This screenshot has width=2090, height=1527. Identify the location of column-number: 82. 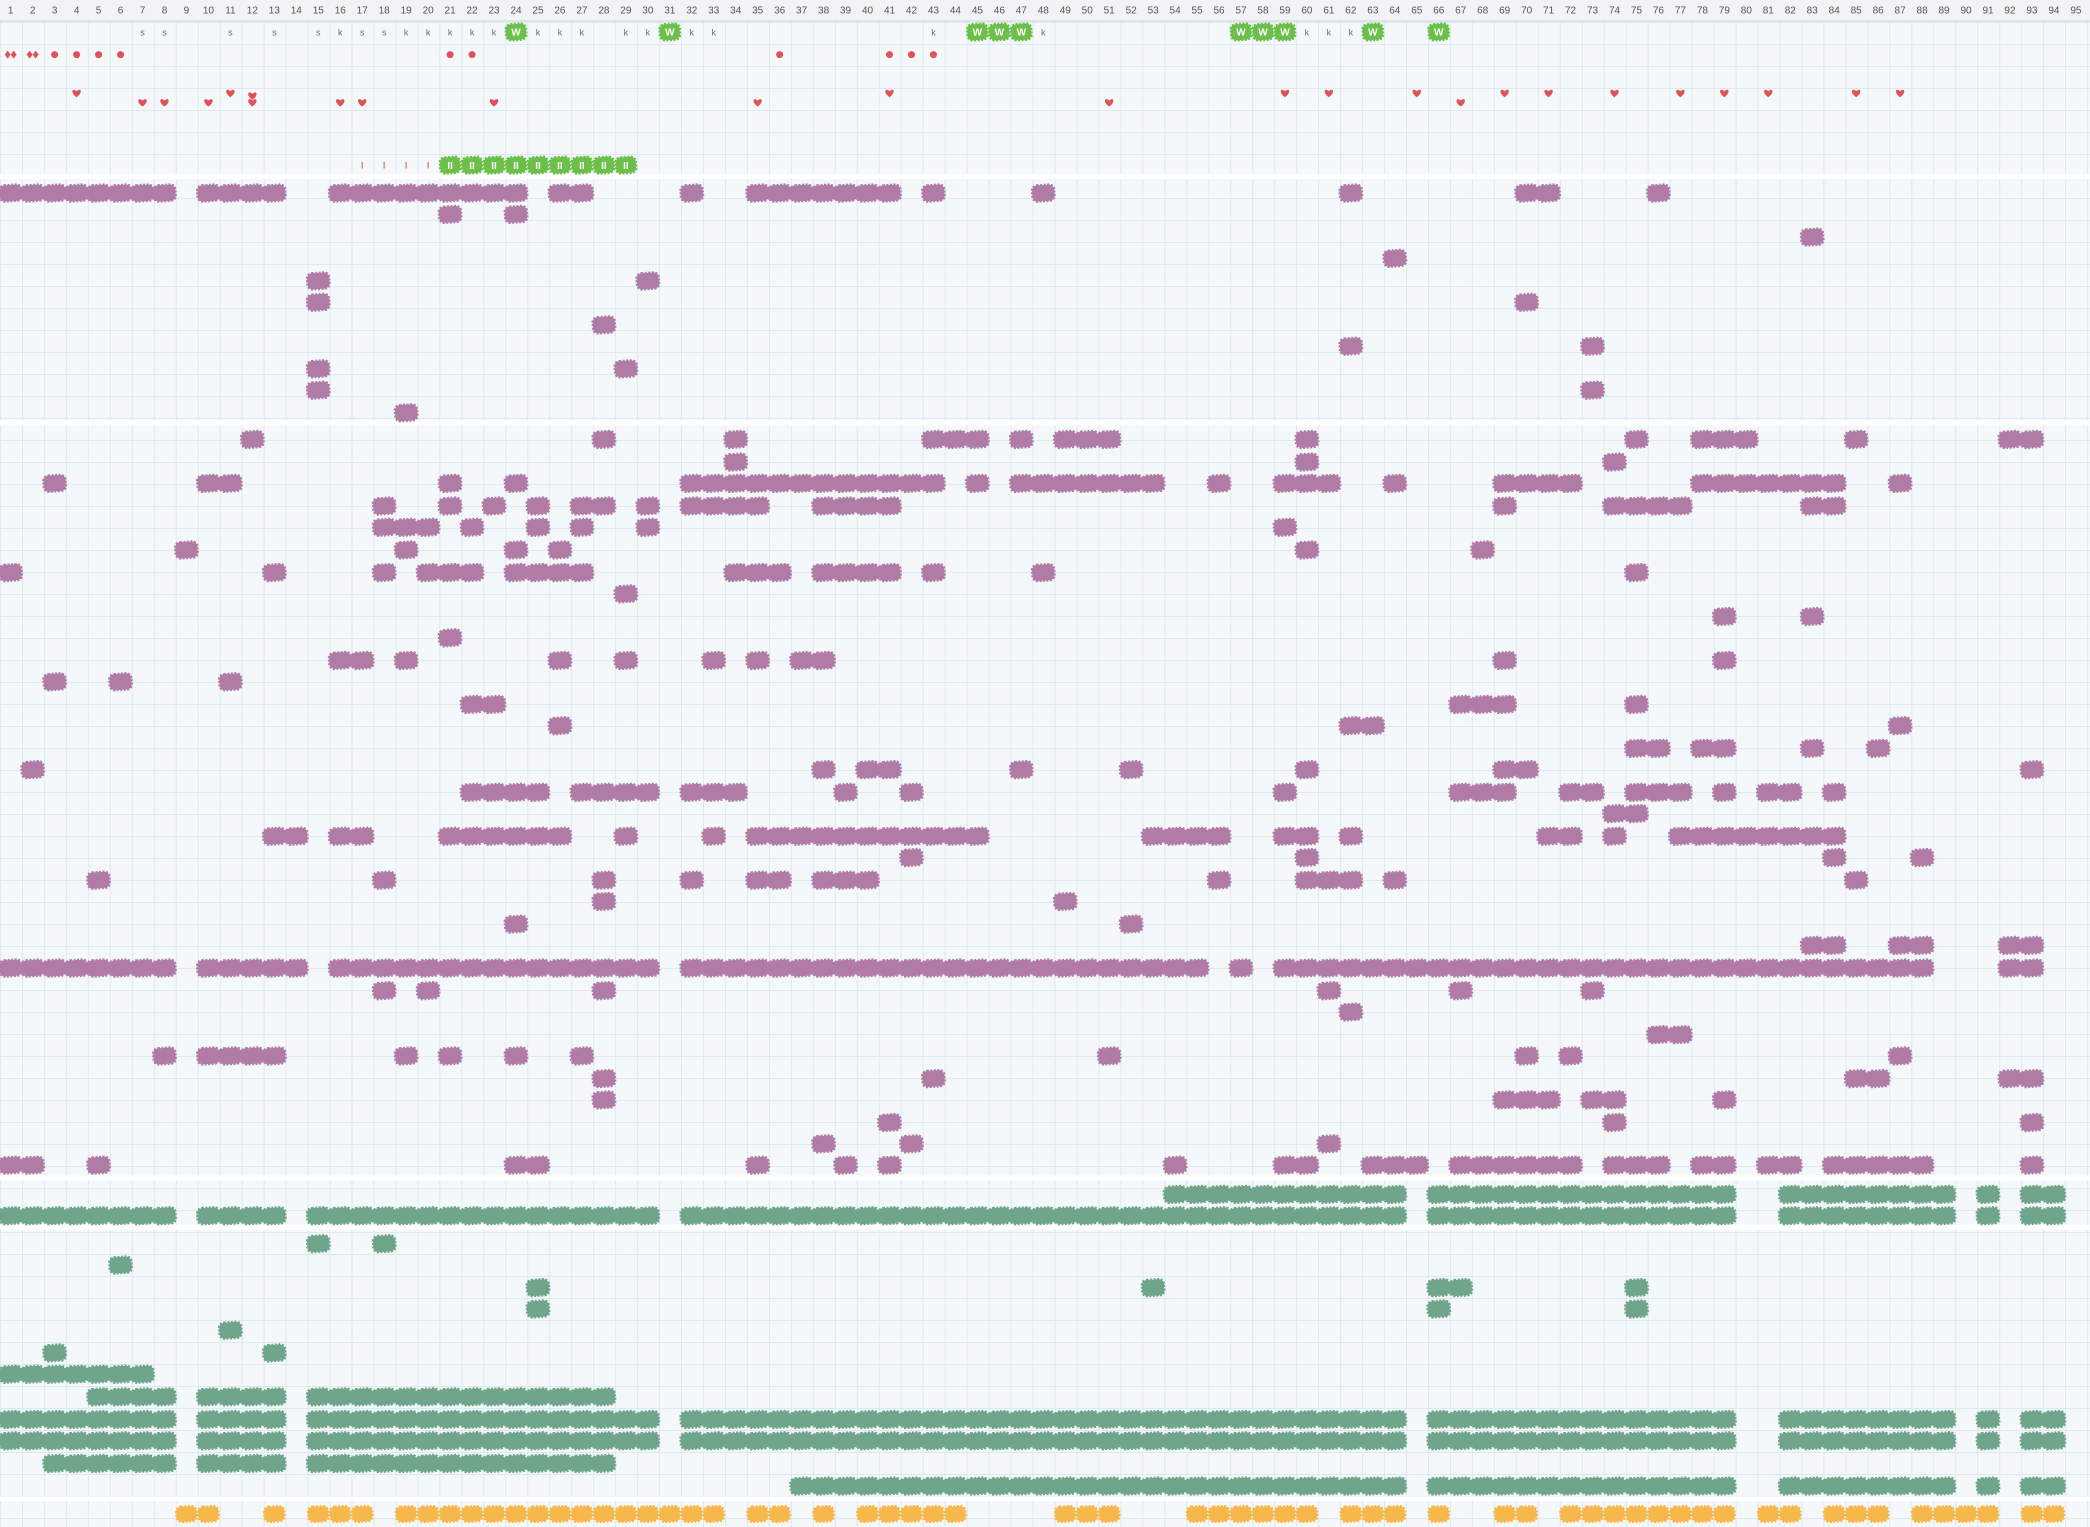
(1791, 11).